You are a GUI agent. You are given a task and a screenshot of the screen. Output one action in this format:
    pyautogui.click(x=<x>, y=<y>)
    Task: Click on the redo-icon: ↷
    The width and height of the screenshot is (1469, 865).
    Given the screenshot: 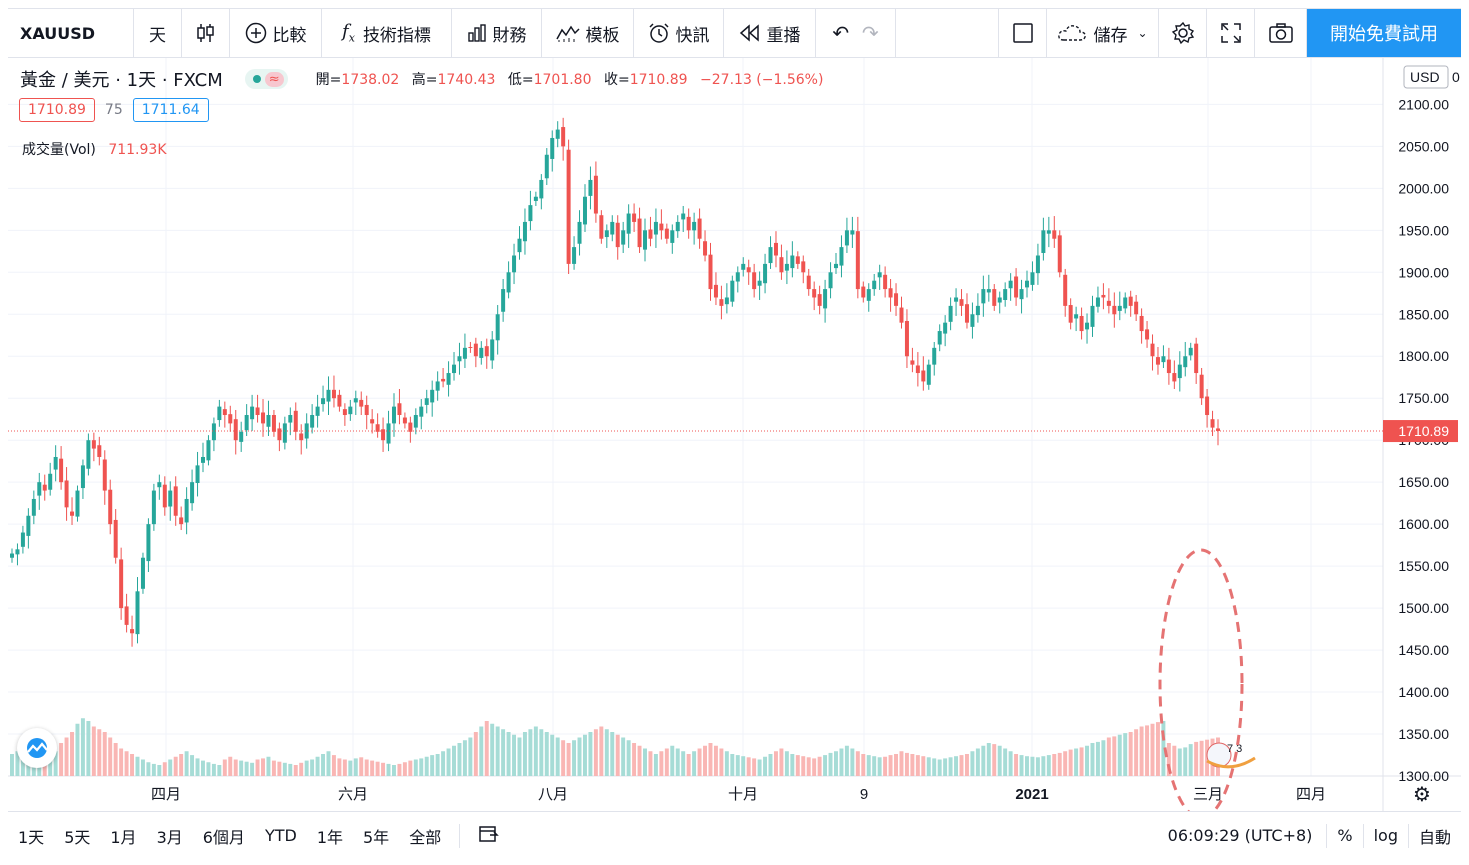 What is the action you would take?
    pyautogui.click(x=870, y=33)
    